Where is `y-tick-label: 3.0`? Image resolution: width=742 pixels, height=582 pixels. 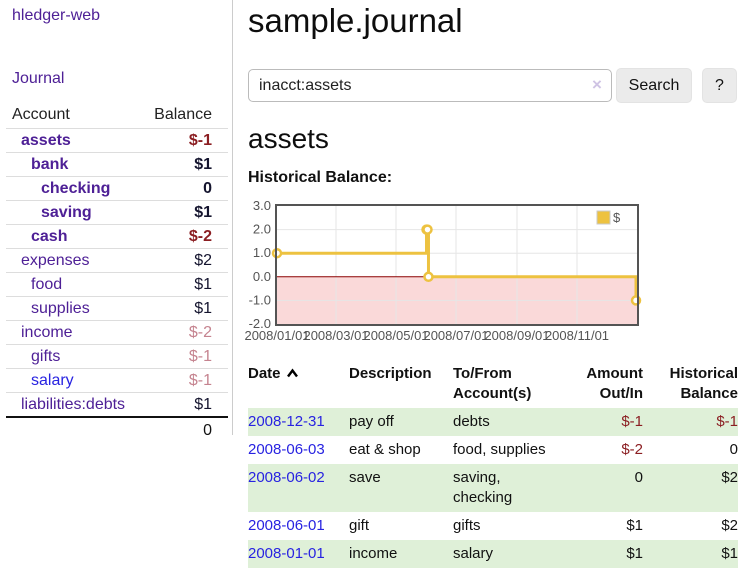 y-tick-label: 3.0 is located at coordinates (262, 207).